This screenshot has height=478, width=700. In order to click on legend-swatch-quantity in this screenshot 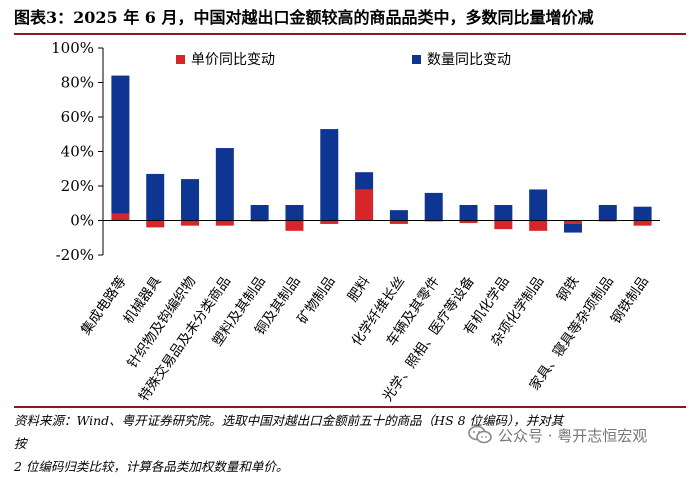, I will do `click(416, 59)`.